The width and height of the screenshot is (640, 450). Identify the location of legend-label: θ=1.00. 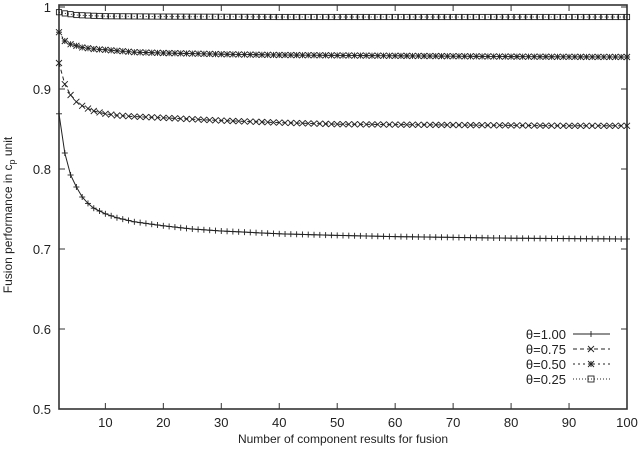
(546, 334).